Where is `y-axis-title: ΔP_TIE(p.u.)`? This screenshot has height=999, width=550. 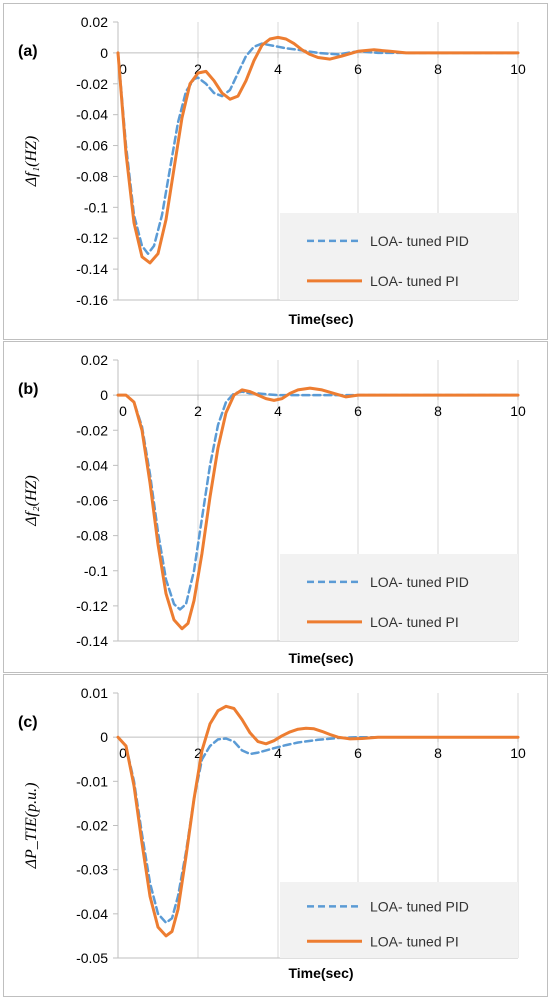 y-axis-title: ΔP_TIE(p.u.) is located at coordinates (31, 826).